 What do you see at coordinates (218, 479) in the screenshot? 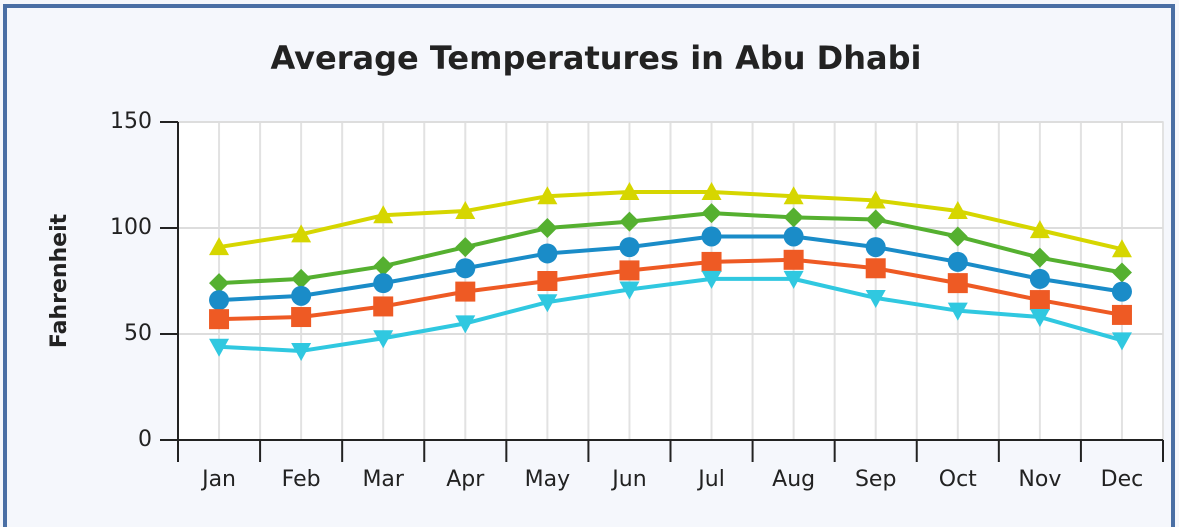
I see `x-tick-label: Jan` at bounding box center [218, 479].